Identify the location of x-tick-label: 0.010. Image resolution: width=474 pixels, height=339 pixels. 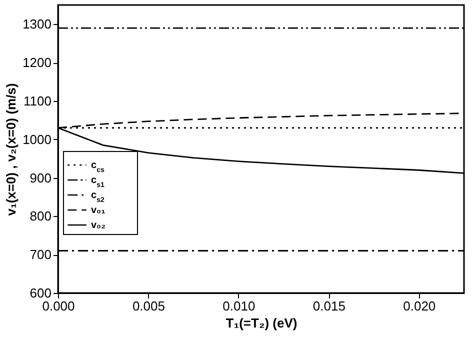
(239, 306).